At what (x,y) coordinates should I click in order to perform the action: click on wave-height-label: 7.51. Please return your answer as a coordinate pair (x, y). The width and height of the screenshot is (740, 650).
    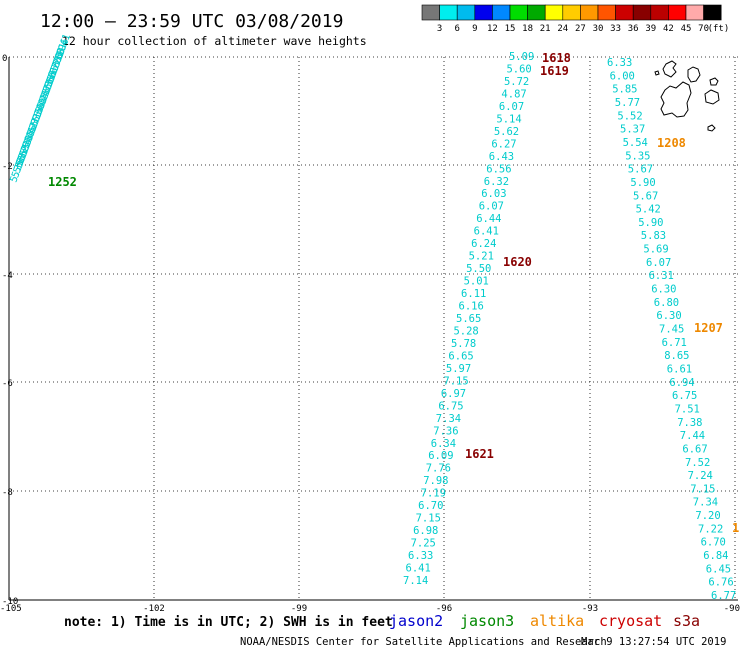
    Looking at the image, I should click on (687, 409).